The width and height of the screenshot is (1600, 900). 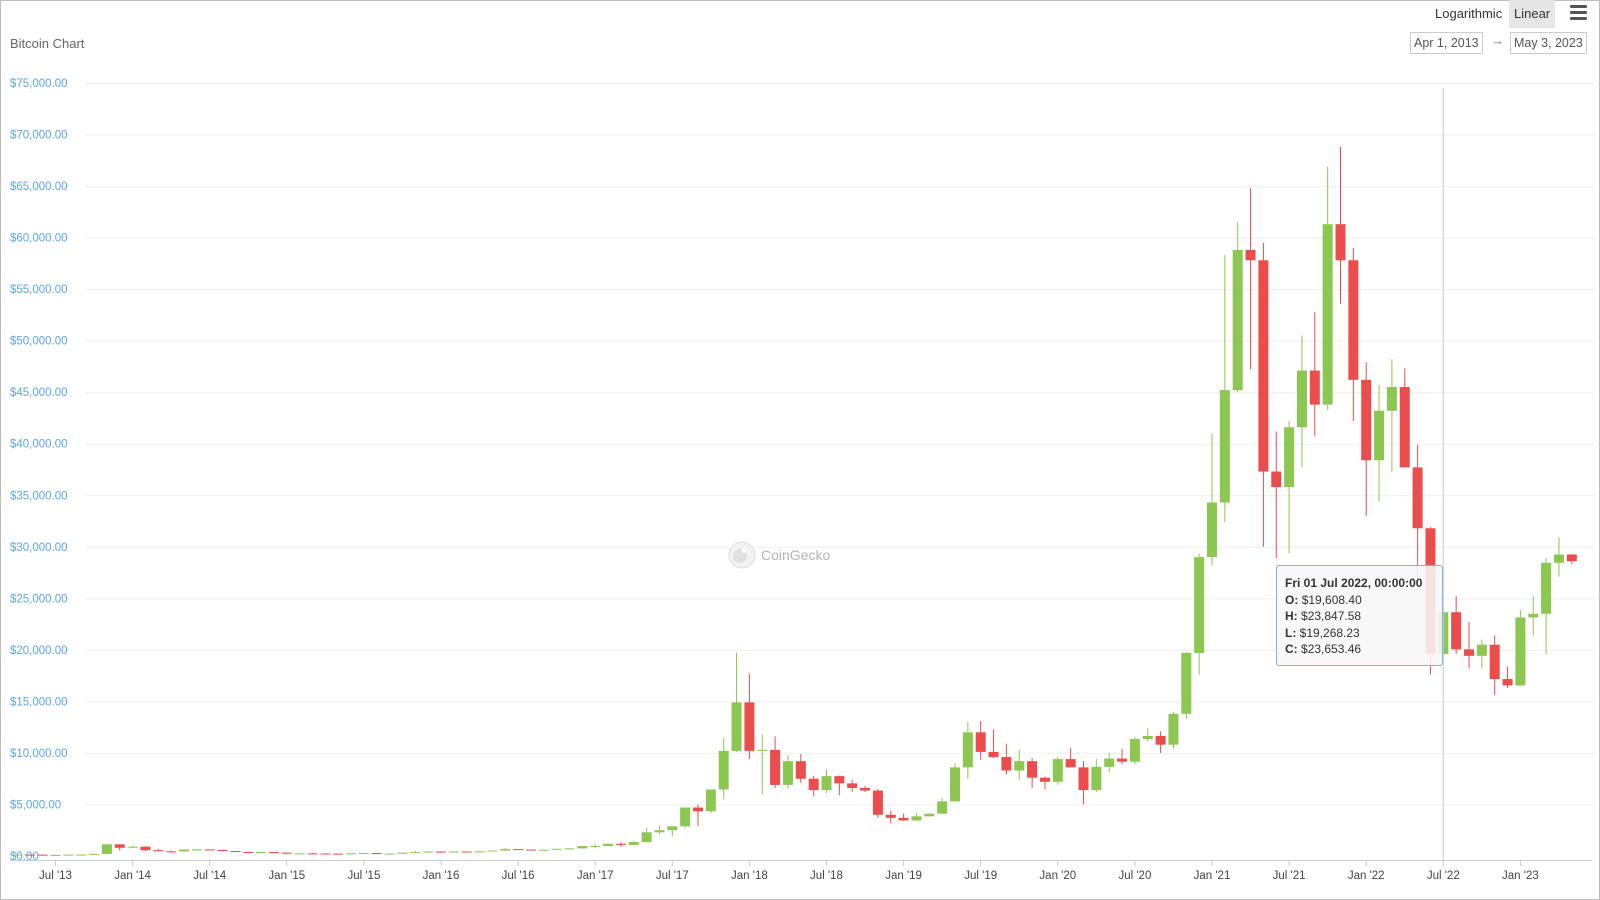 I want to click on hamburger-menu-icon, so click(x=1578, y=12).